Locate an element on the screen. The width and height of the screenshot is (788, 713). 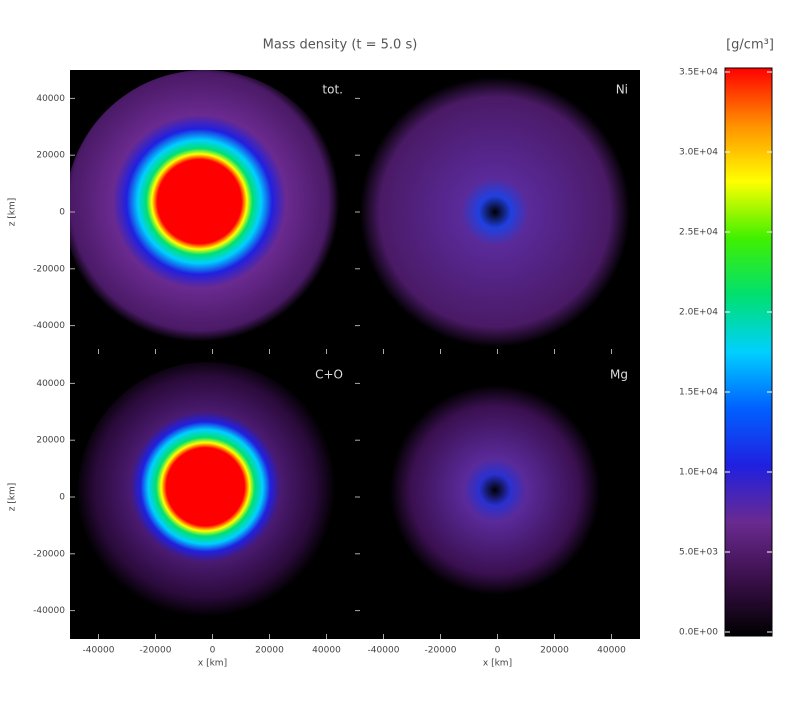
colorbar-tick-label: 5.0E+03 is located at coordinates (698, 553).